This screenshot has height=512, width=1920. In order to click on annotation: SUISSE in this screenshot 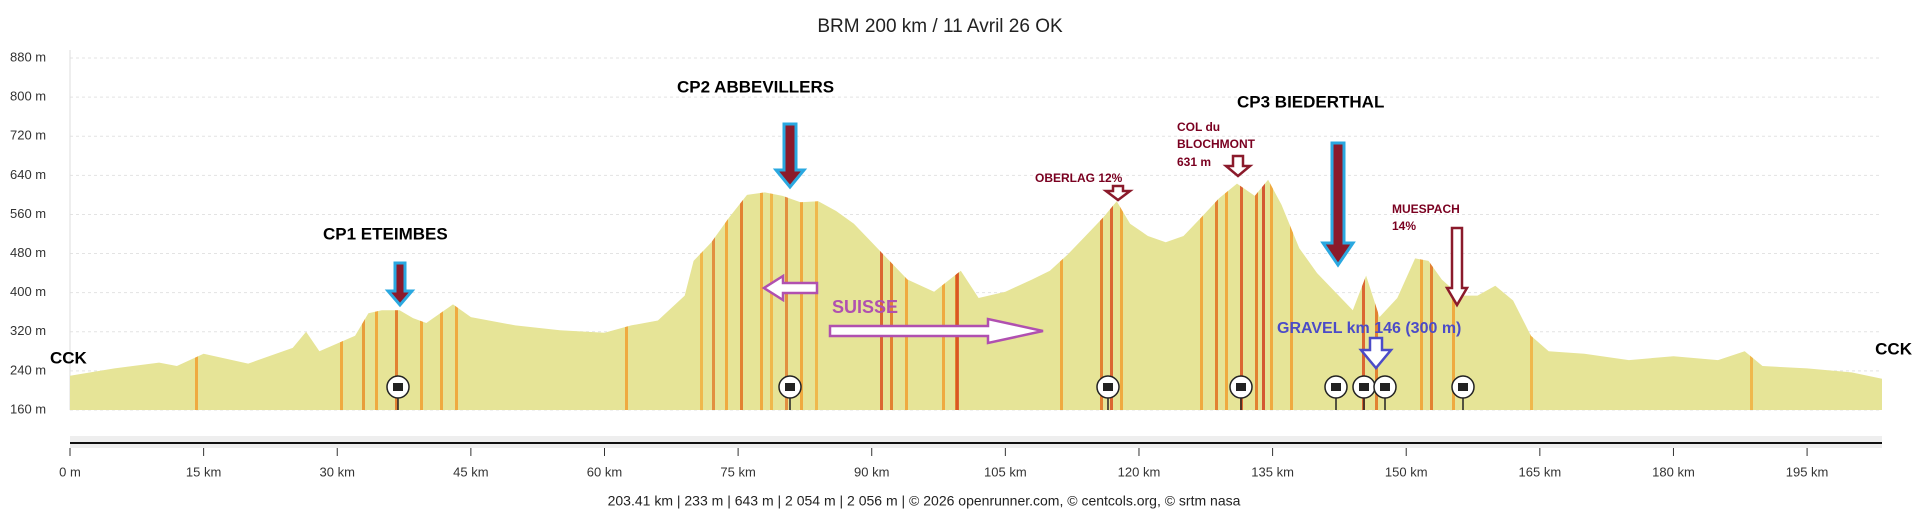, I will do `click(865, 307)`.